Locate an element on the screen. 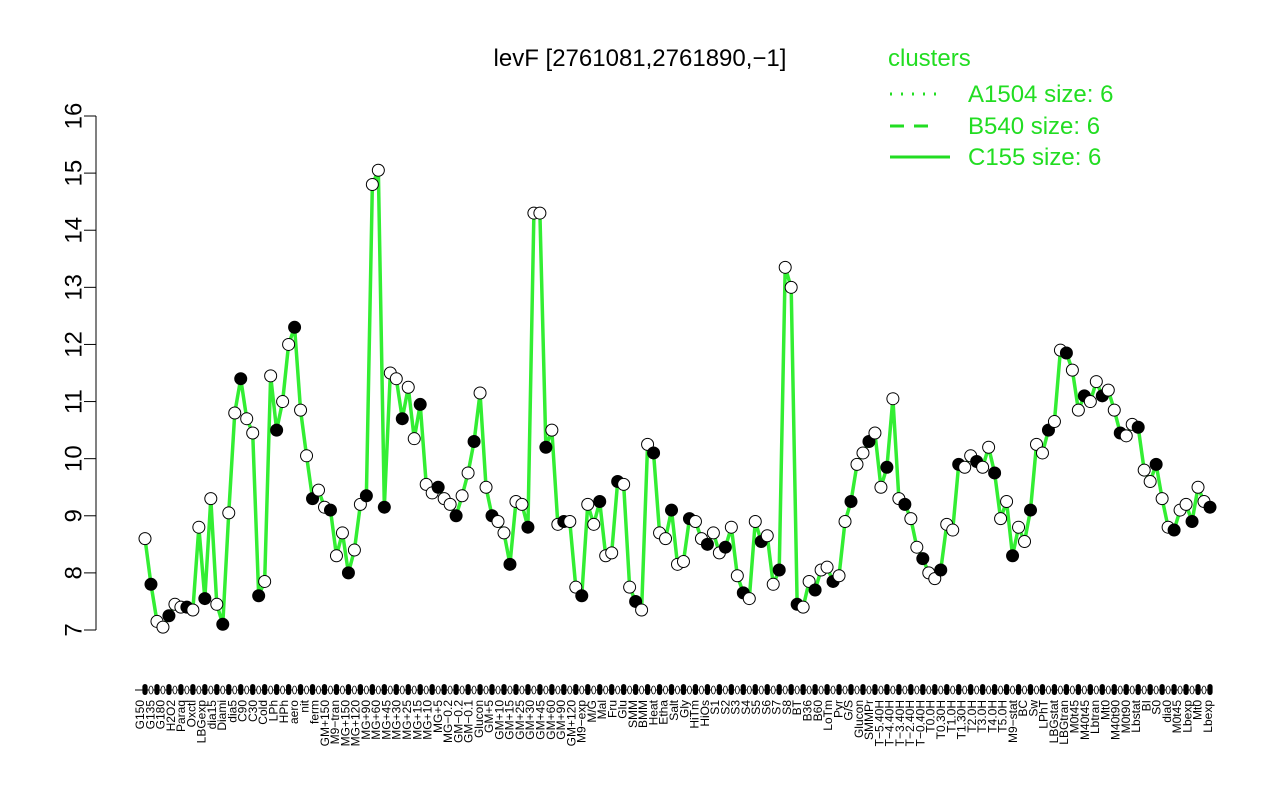 The width and height of the screenshot is (1280, 805). x-tick-label: LoTm is located at coordinates (828, 715).